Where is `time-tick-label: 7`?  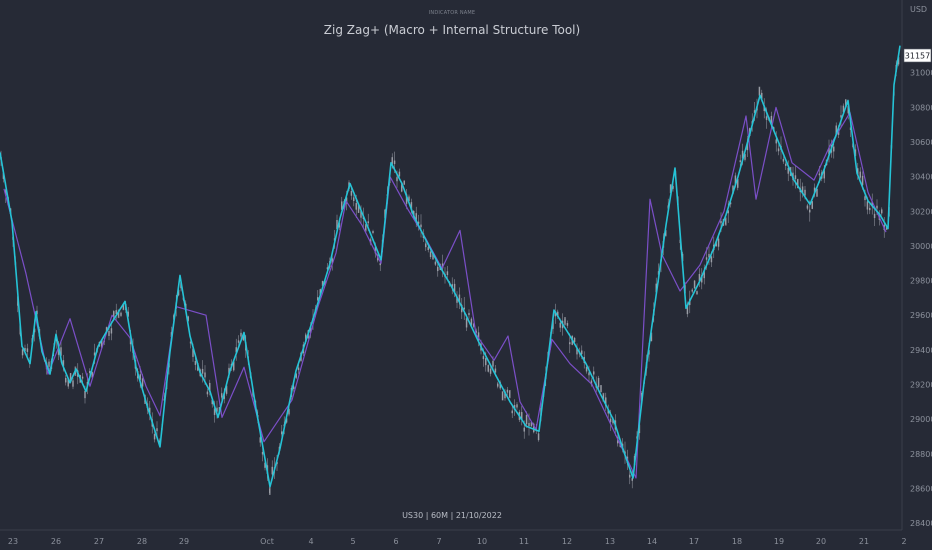
time-tick-label: 7 is located at coordinates (438, 541).